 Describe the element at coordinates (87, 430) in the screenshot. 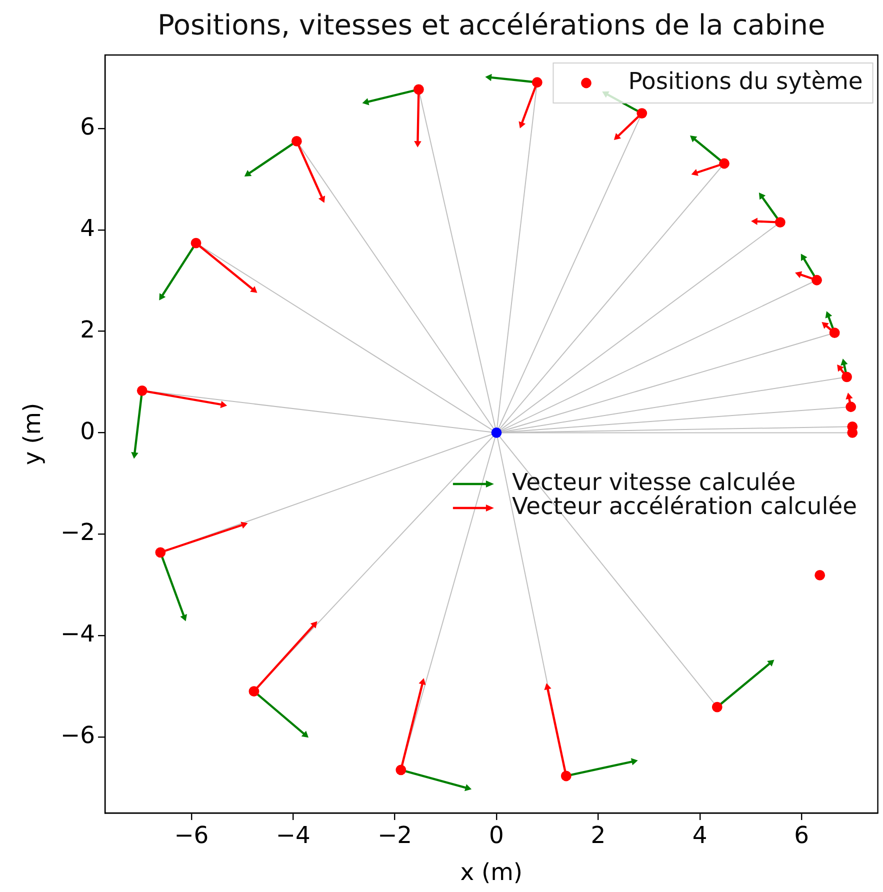

I see `y-tick-label: 0` at that location.